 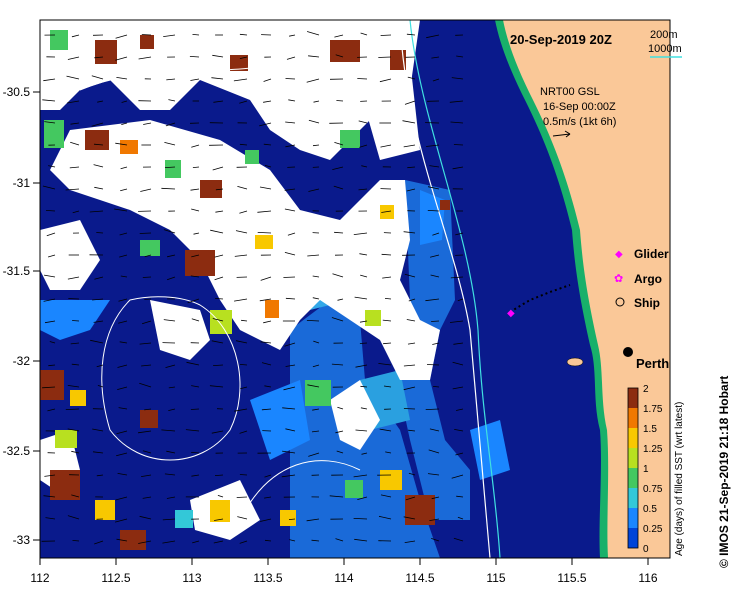 What do you see at coordinates (22, 183) in the screenshot?
I see `y-tick-label: -31` at bounding box center [22, 183].